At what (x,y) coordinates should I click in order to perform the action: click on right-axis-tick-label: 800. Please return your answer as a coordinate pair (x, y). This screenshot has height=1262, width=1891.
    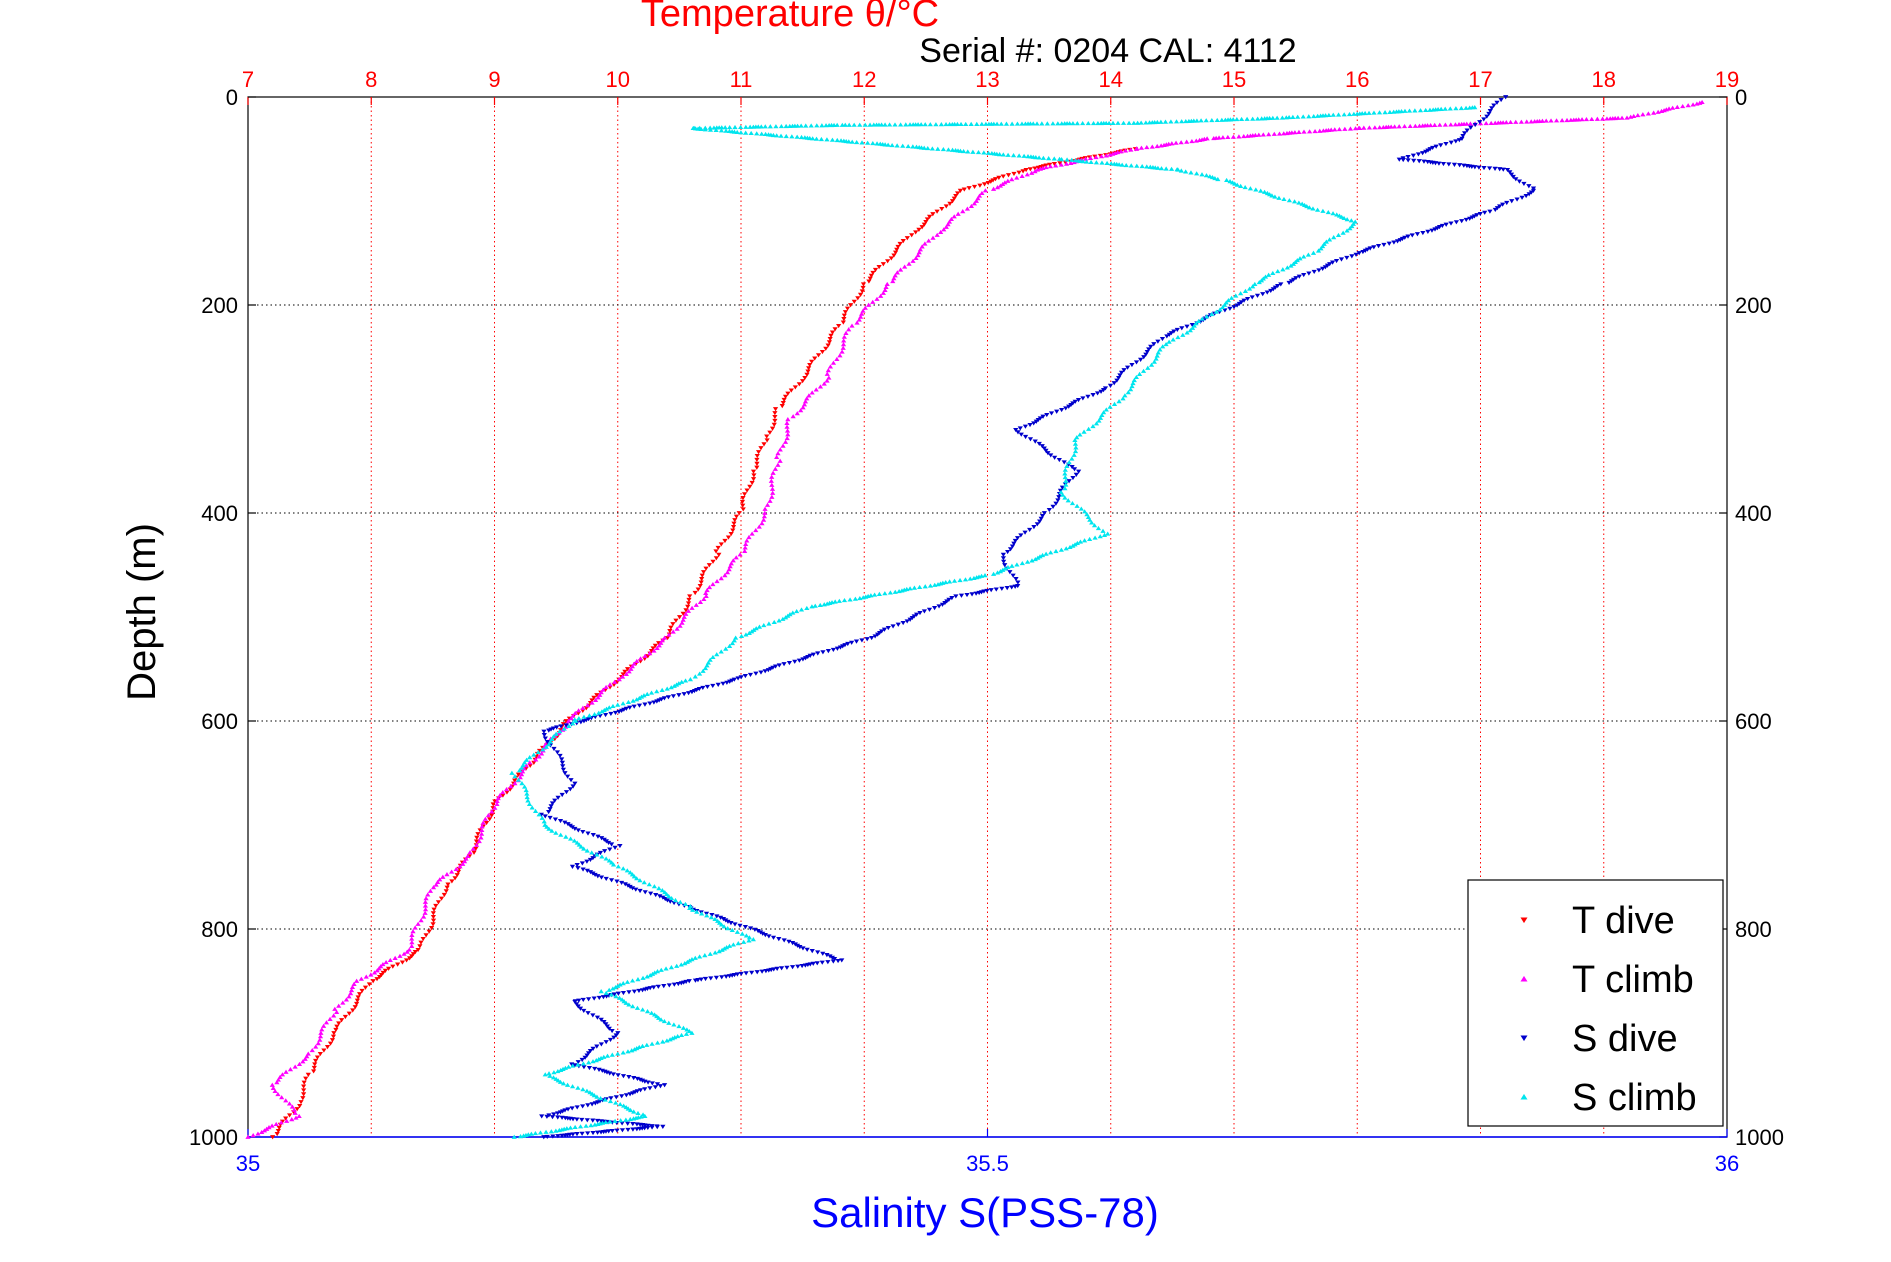
    Looking at the image, I should click on (1753, 929).